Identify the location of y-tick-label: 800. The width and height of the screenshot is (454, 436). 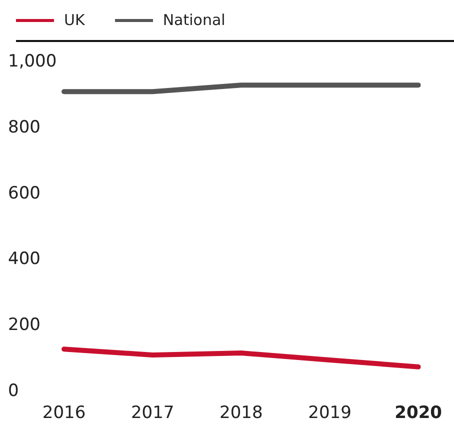
(24, 127).